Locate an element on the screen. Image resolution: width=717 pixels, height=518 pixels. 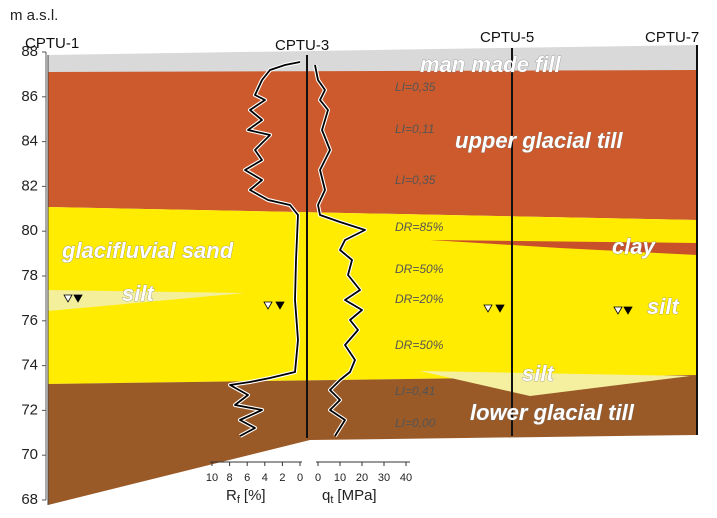
qt-tick-label: 10 is located at coordinates (340, 478).